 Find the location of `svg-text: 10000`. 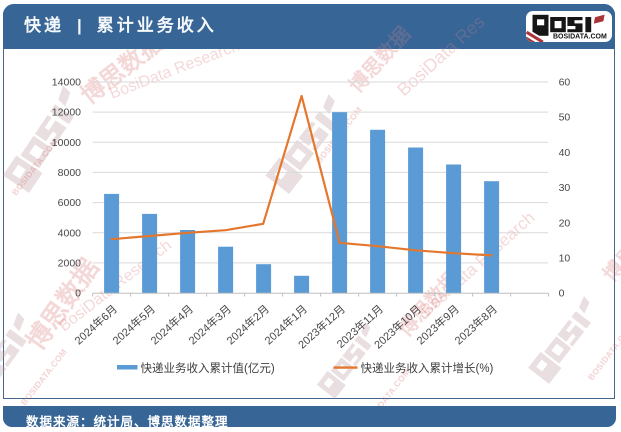

svg-text: 10000 is located at coordinates (66, 143).